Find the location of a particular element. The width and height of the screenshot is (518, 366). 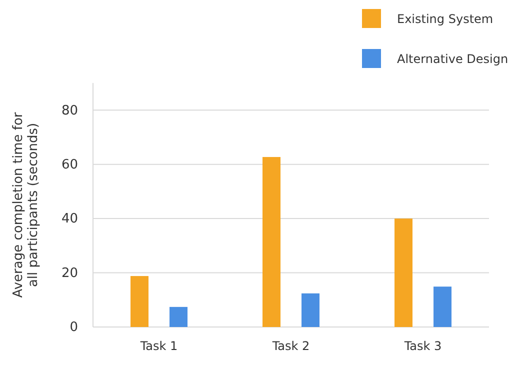

y-tick-label: 60 is located at coordinates (69, 164).